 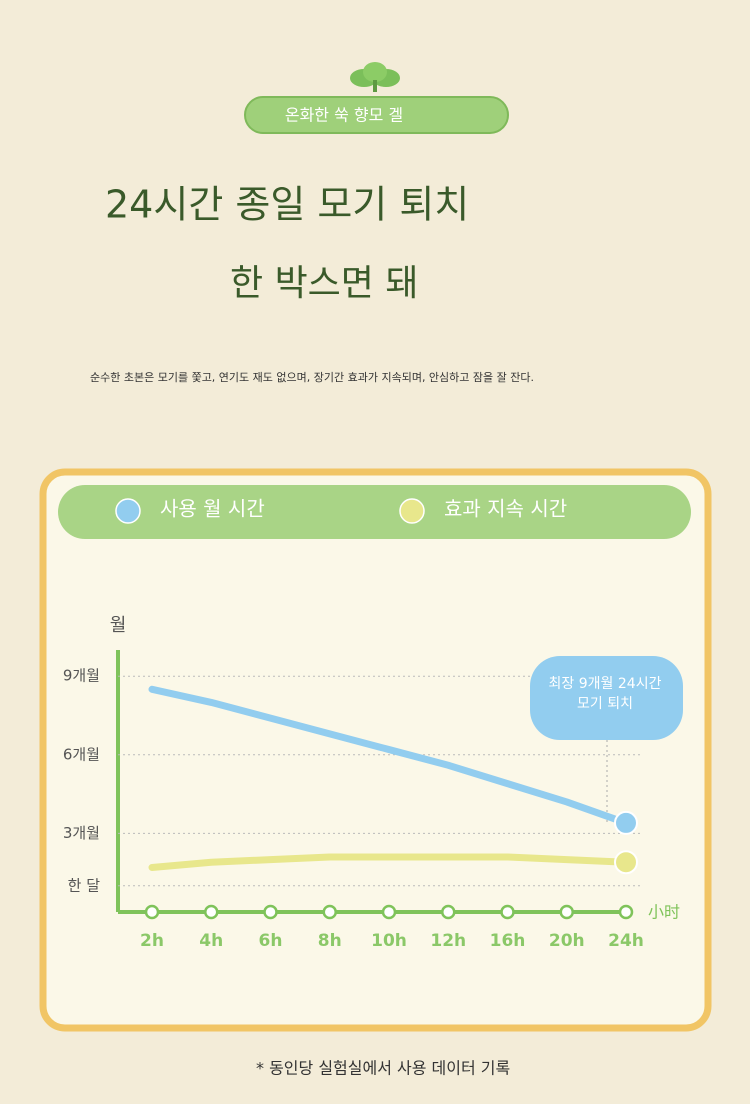 What do you see at coordinates (271, 941) in the screenshot?
I see `x-tick-label: 6h` at bounding box center [271, 941].